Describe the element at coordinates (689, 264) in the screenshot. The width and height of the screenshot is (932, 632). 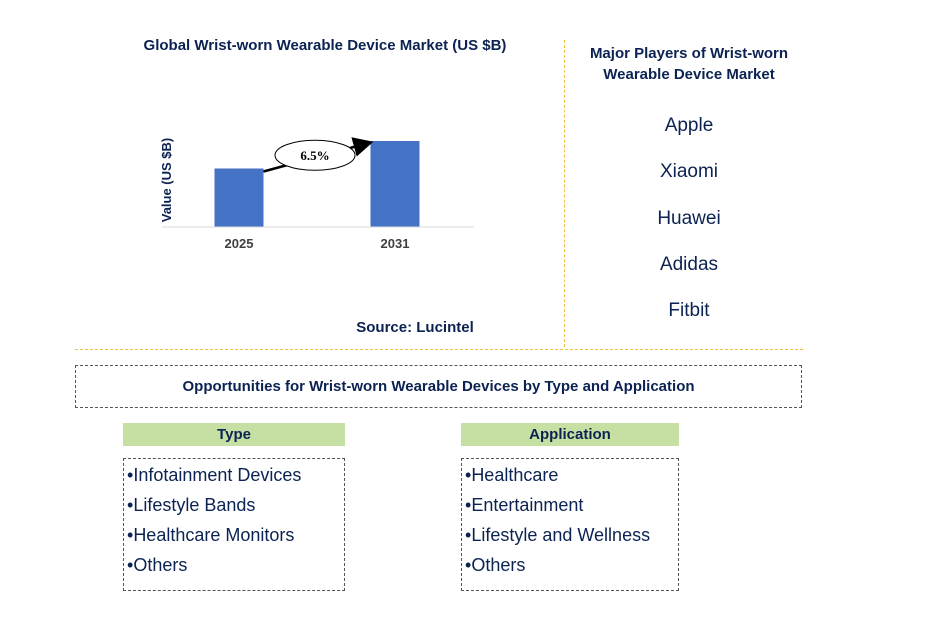
I see `player-item: Adidas` at that location.